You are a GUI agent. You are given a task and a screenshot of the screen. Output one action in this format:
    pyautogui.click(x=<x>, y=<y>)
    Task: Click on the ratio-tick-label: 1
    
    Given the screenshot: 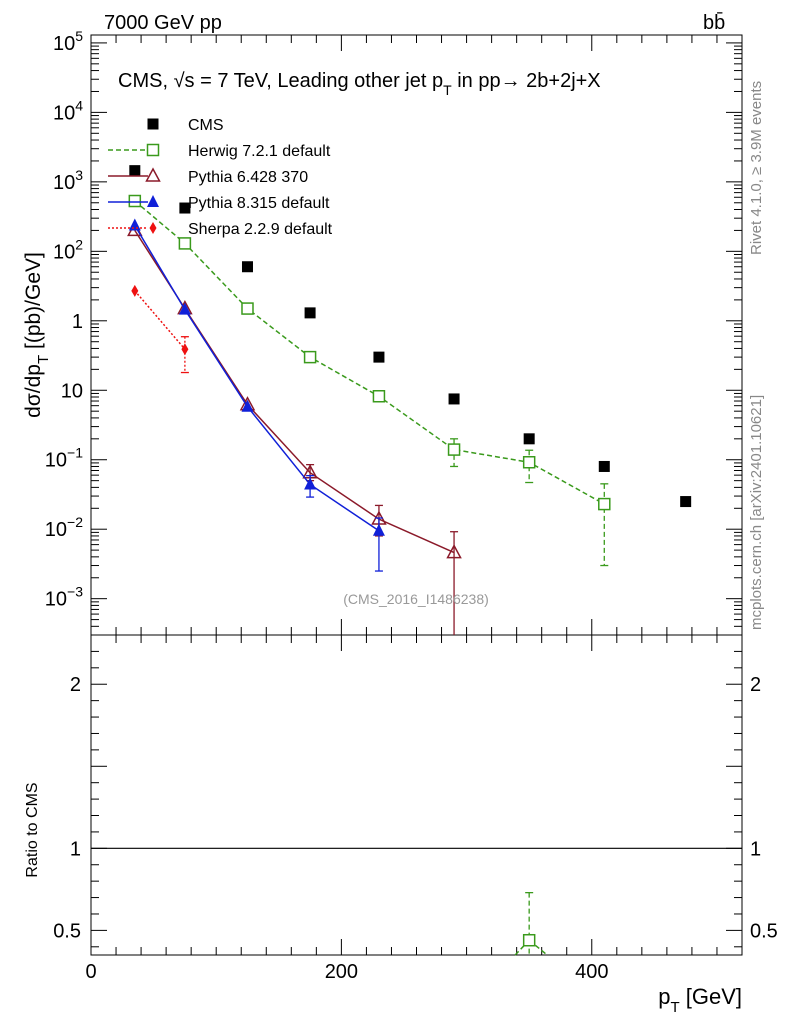 What is the action you would take?
    pyautogui.click(x=75, y=849)
    